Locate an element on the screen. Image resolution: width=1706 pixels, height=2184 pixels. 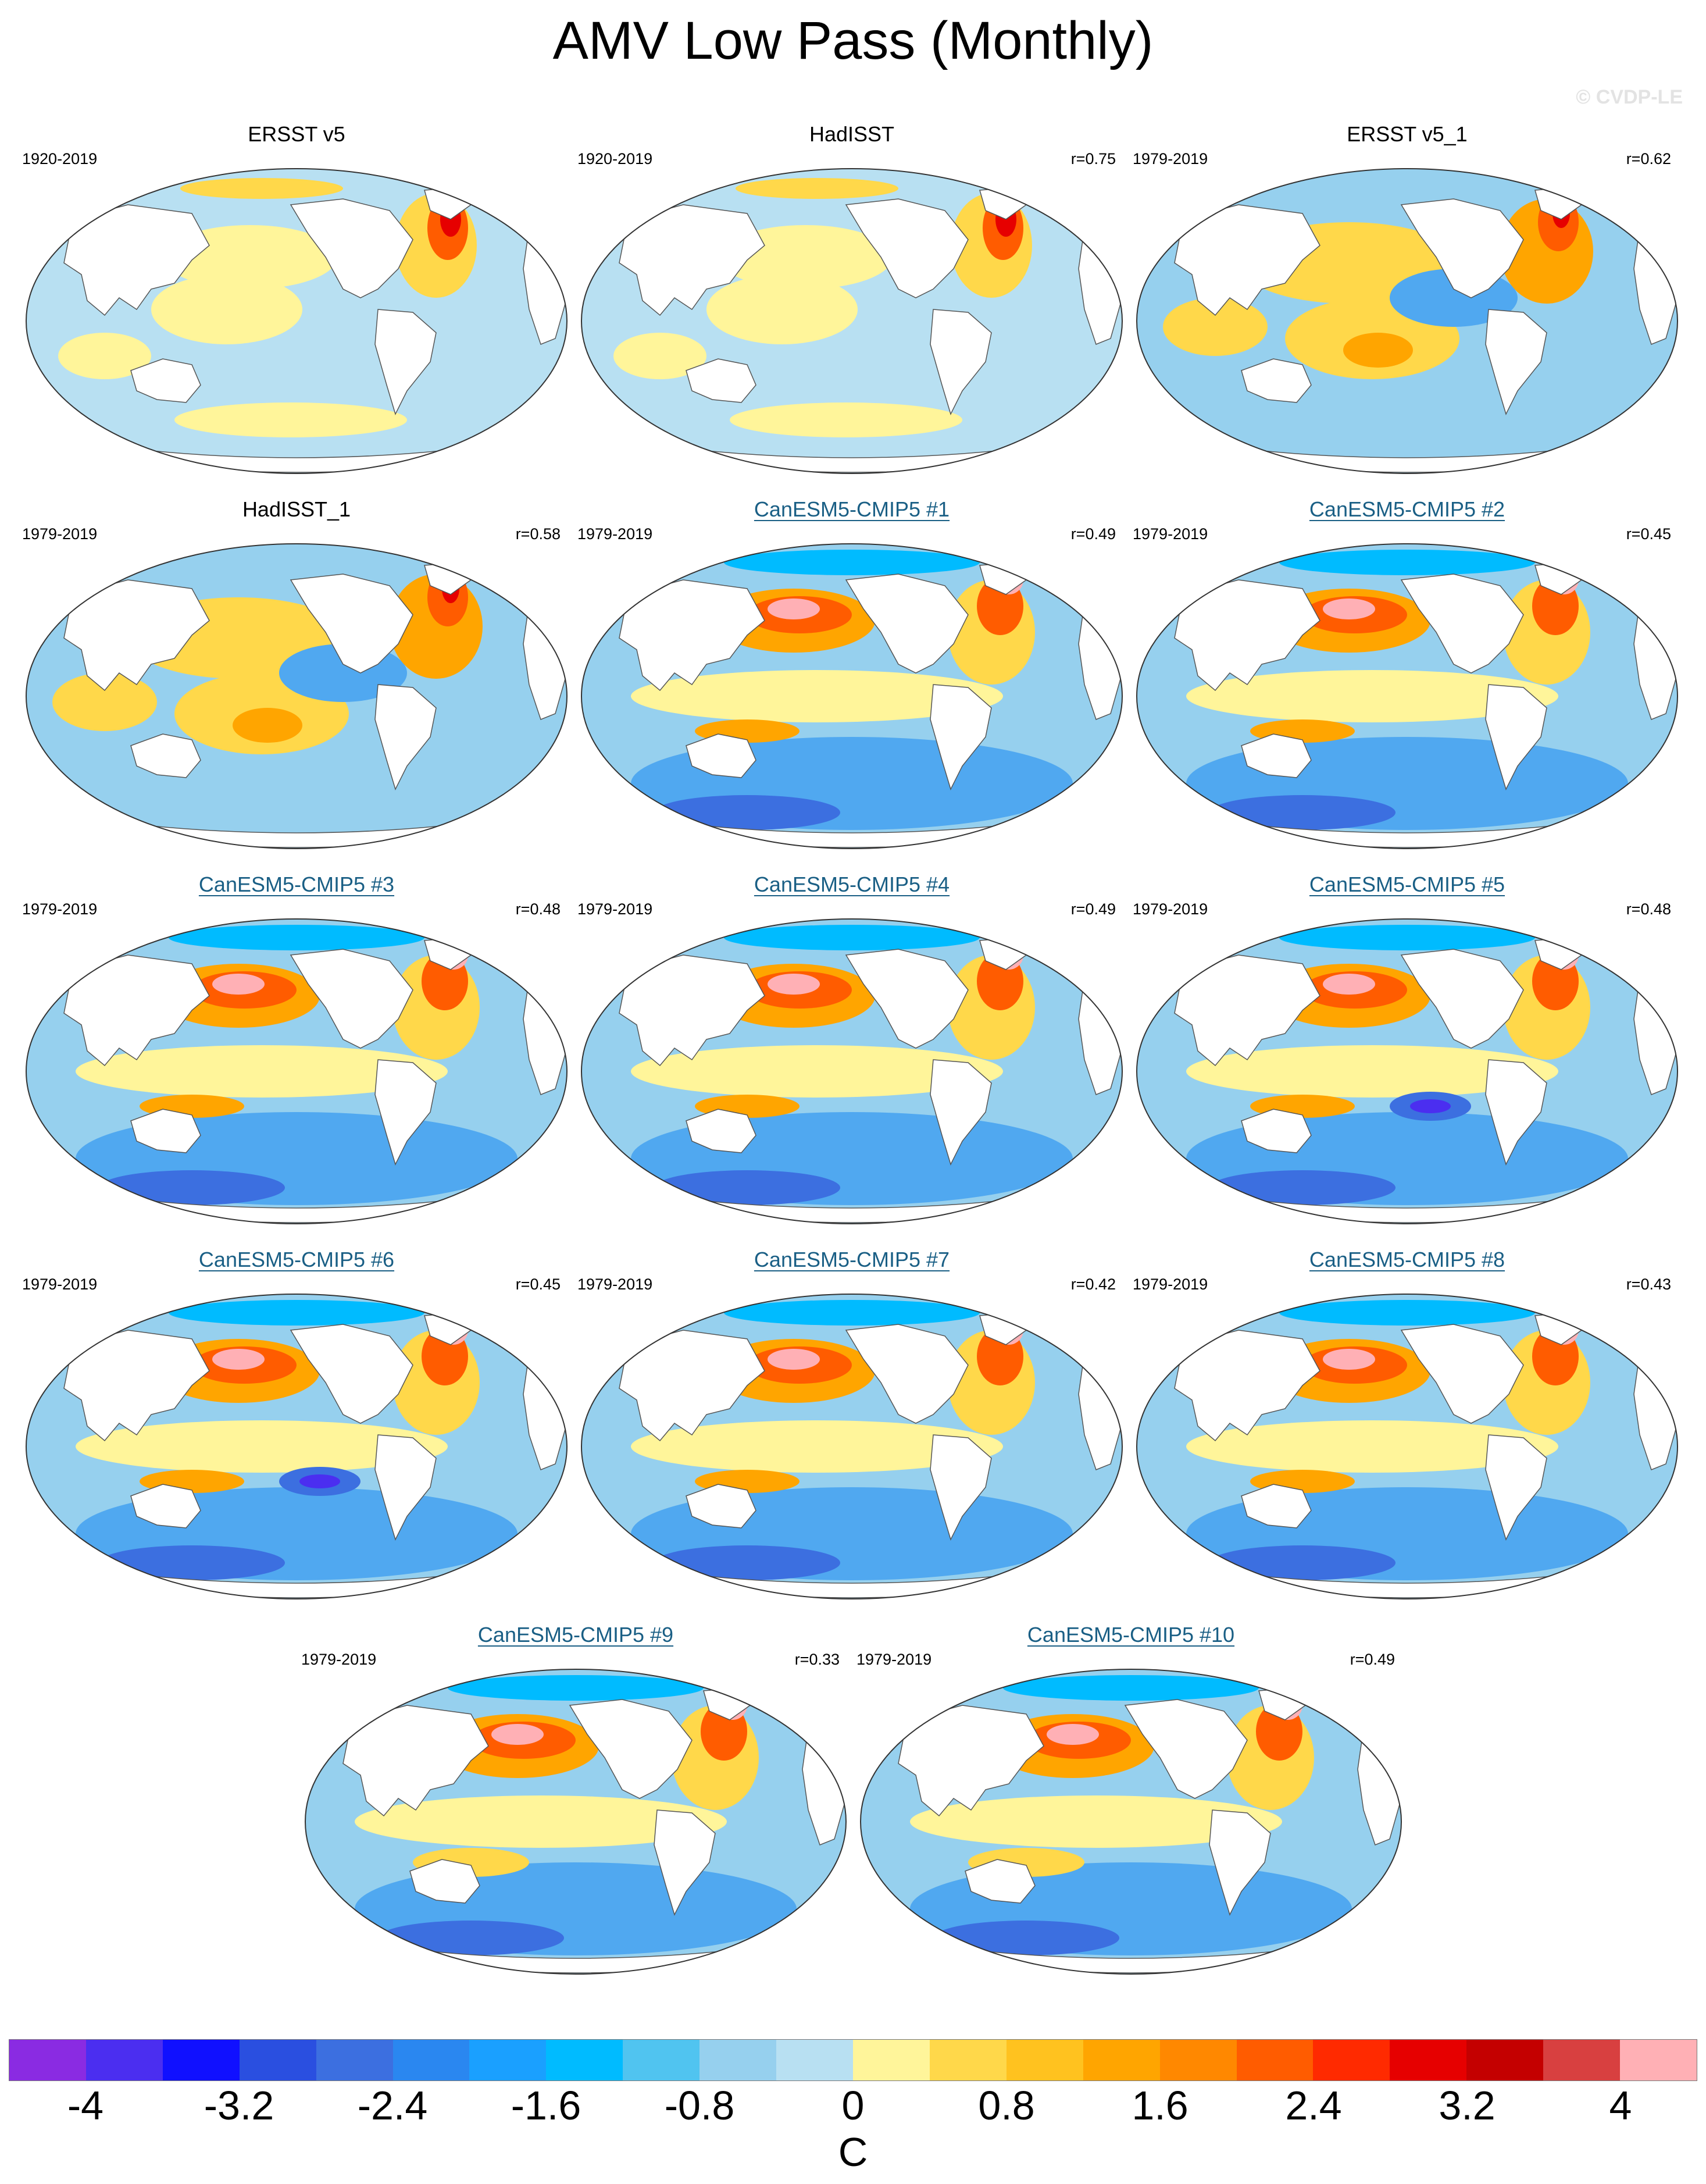
panel-title: ERSST v5_1 is located at coordinates (1408, 134).